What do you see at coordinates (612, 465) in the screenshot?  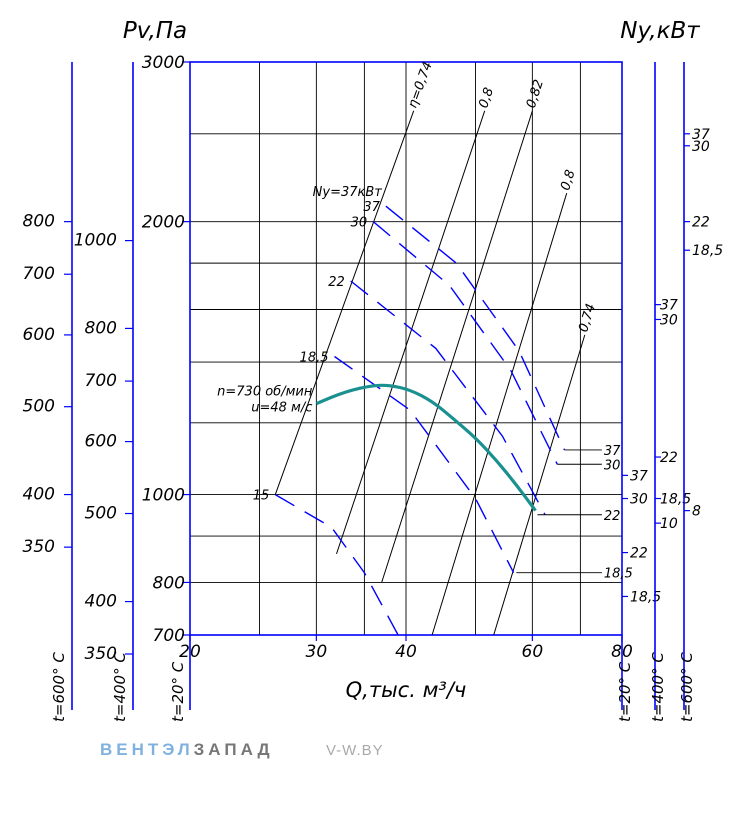 I see `leader-label: 30` at bounding box center [612, 465].